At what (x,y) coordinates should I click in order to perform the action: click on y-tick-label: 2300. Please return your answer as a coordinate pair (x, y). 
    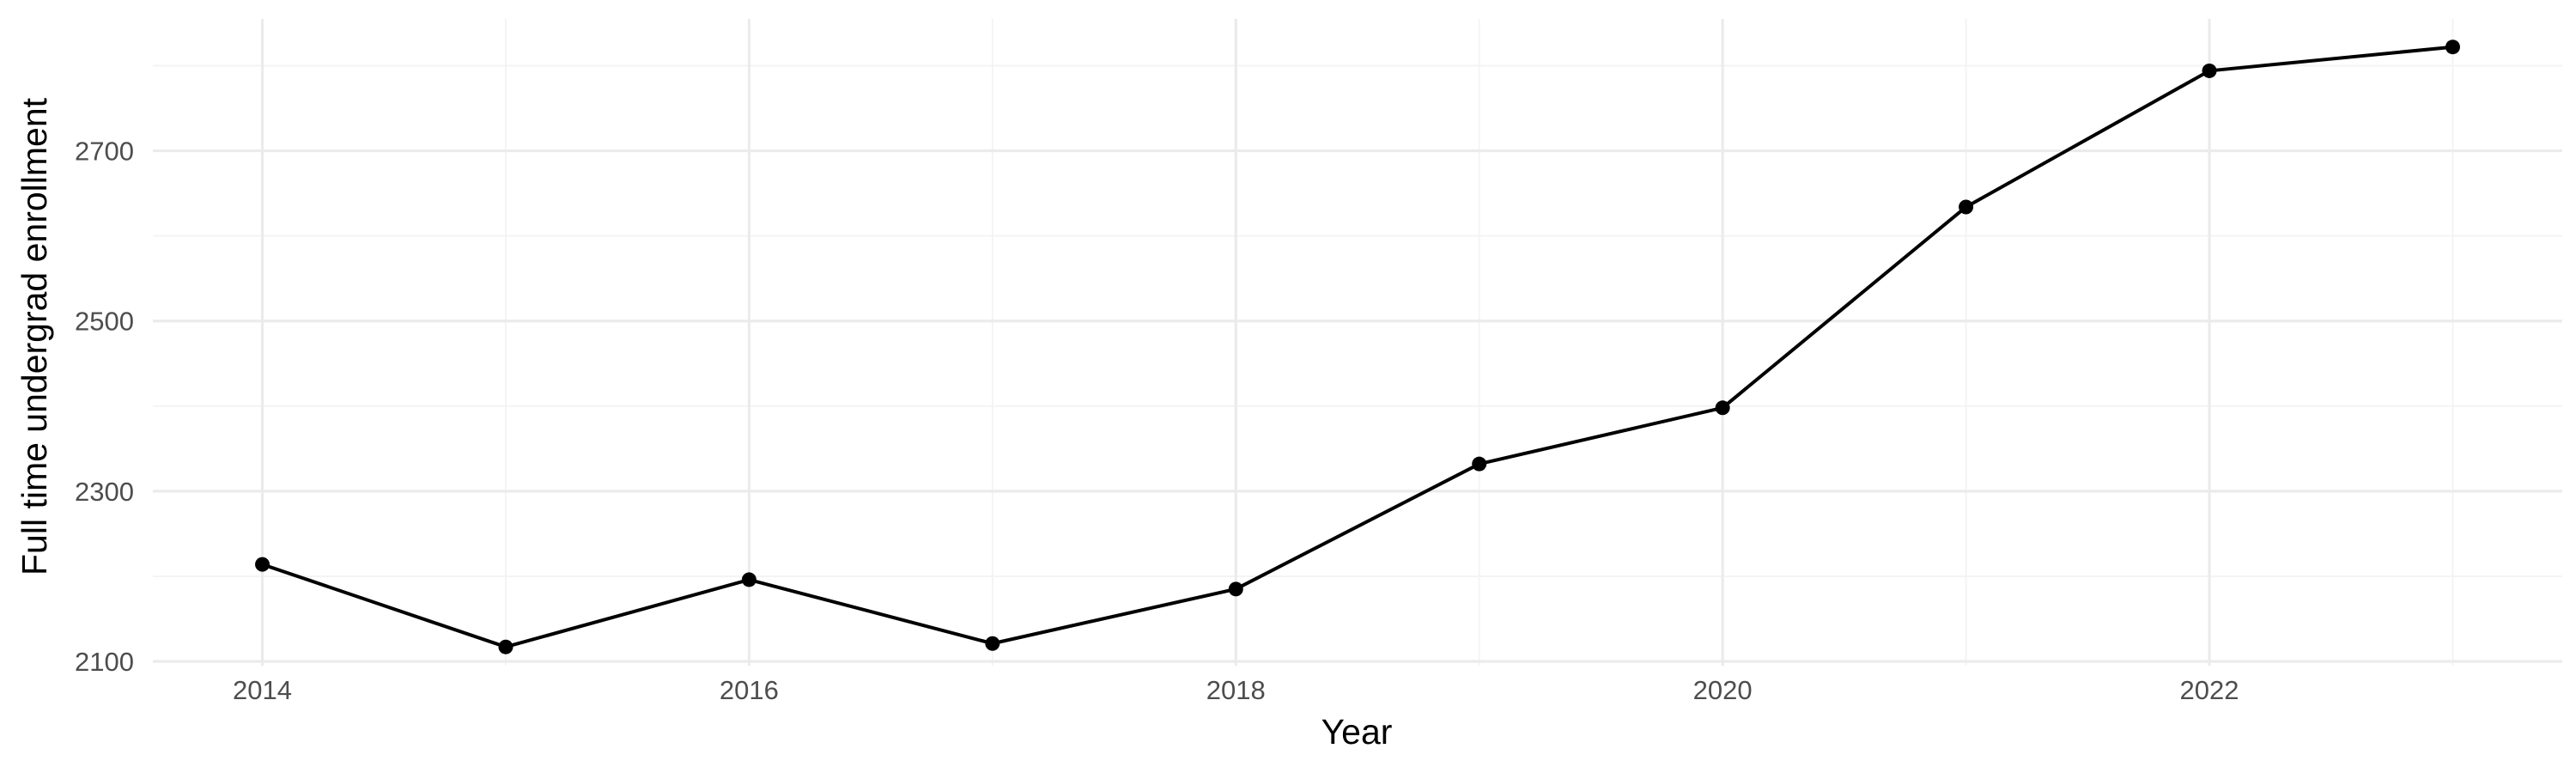
    Looking at the image, I should click on (104, 492).